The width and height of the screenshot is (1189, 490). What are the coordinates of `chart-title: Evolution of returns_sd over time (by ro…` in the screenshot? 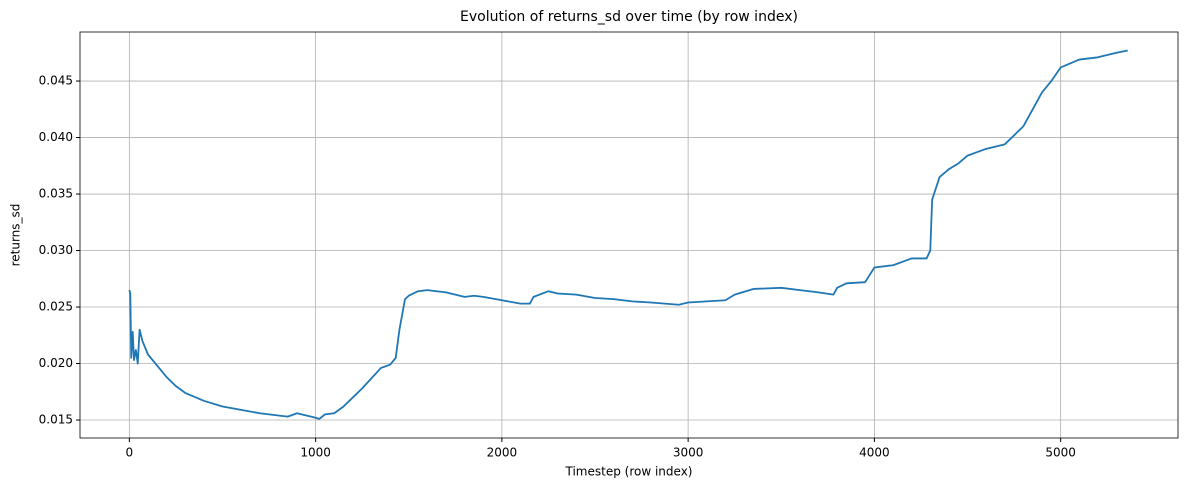 It's located at (629, 17).